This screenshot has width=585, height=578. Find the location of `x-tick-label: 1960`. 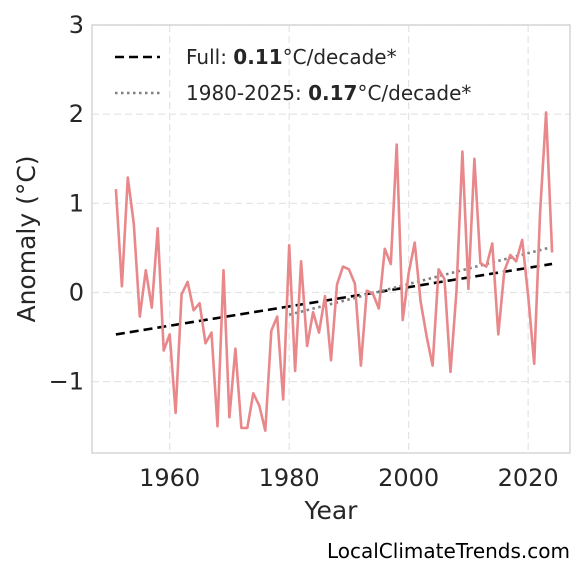

x-tick-label: 1960 is located at coordinates (169, 478).